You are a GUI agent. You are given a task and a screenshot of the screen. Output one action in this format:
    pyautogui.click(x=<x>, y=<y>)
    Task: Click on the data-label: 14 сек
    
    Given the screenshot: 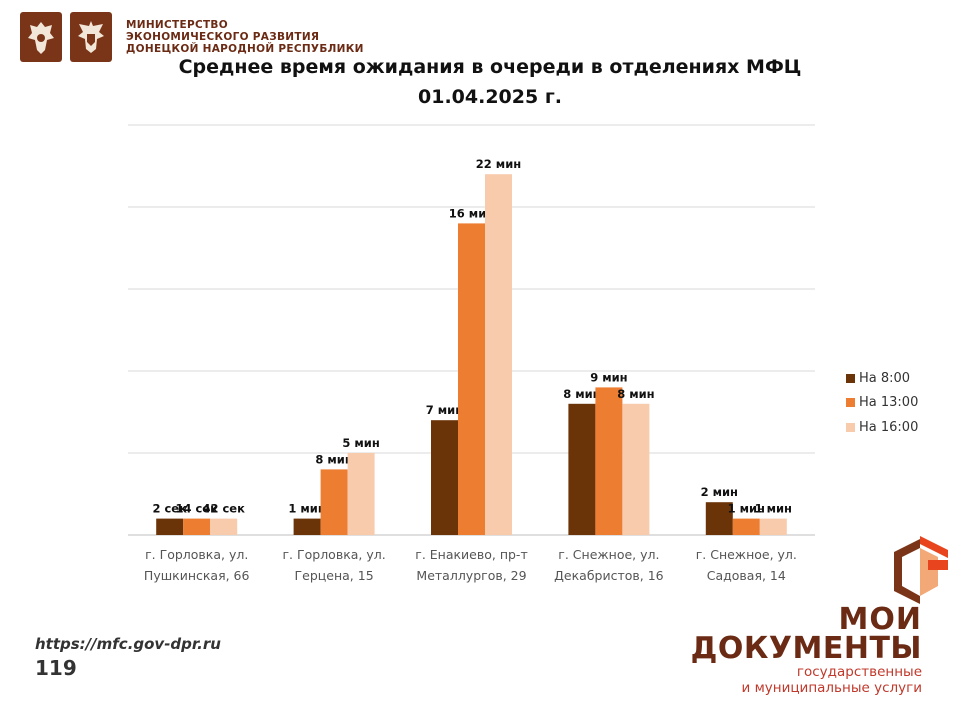 What is the action you would take?
    pyautogui.click(x=196, y=509)
    